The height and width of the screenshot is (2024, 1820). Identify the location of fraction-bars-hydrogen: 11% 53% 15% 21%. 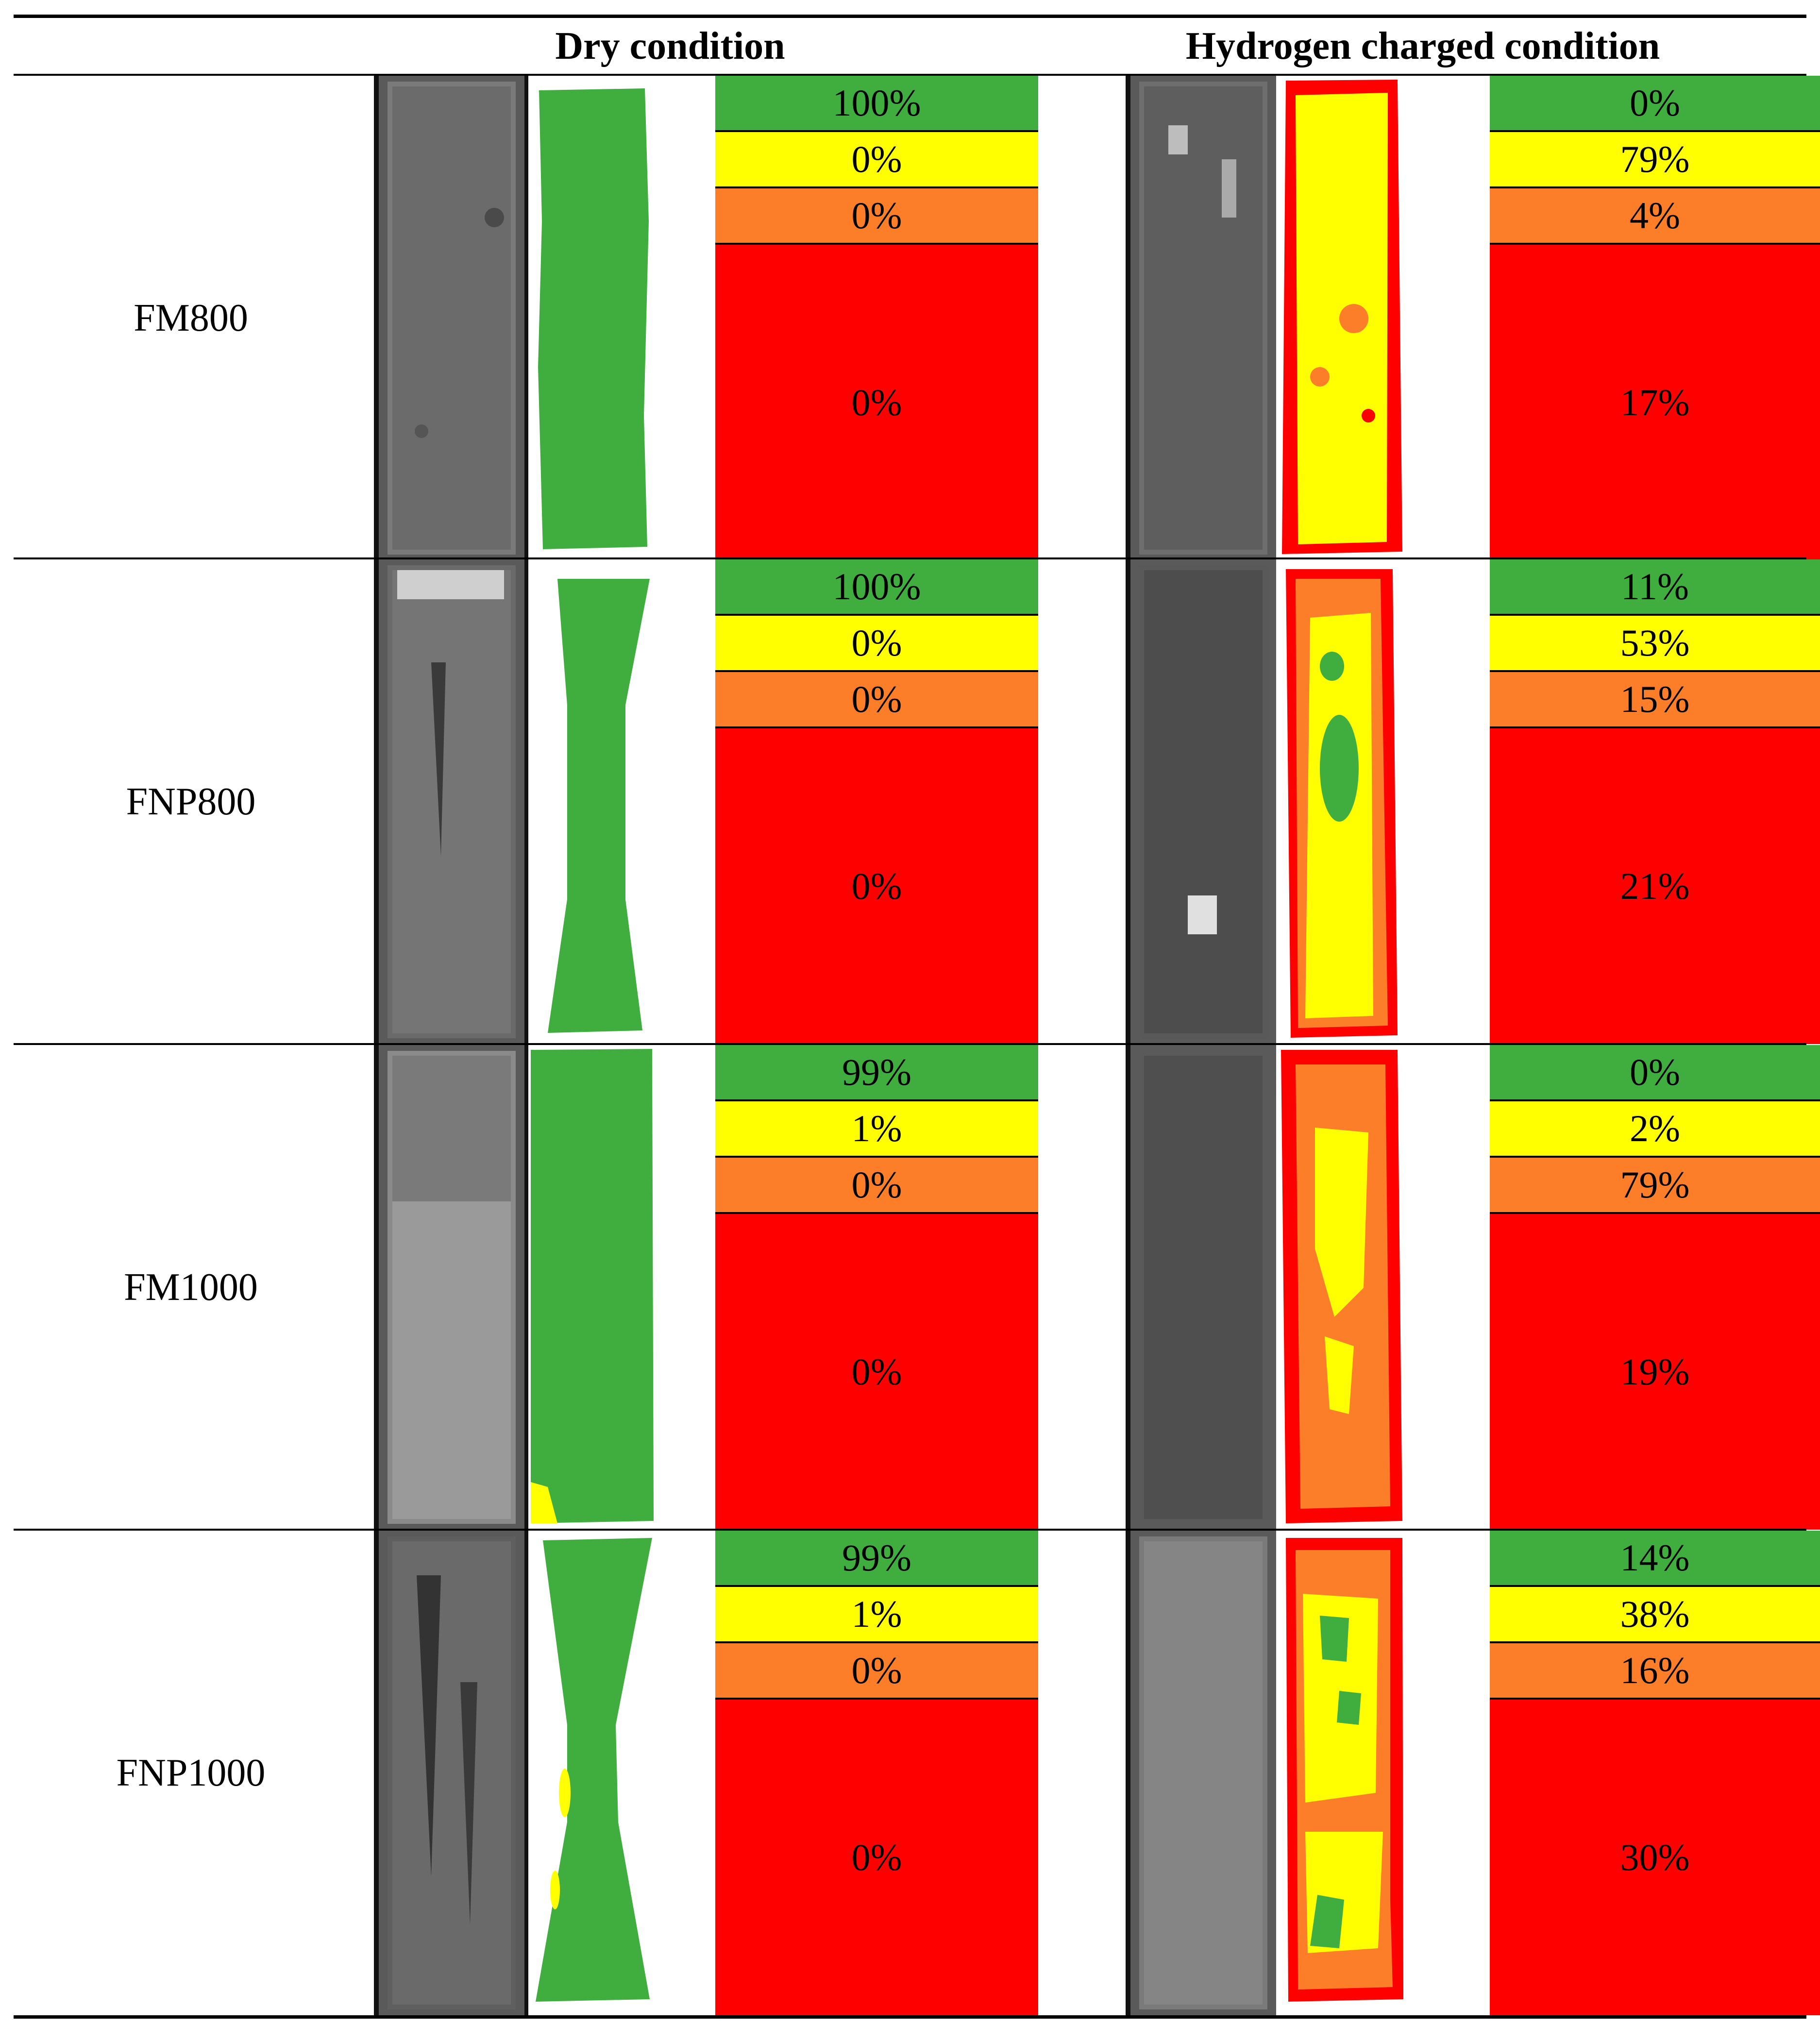
(1655, 802).